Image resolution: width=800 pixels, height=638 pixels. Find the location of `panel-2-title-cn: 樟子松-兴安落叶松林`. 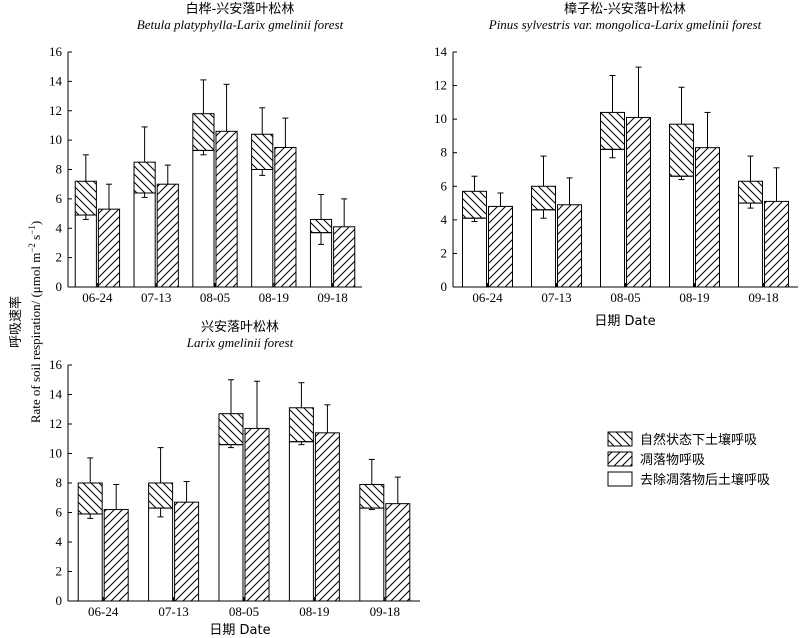

panel-2-title-cn: 樟子松-兴安落叶松林 is located at coordinates (625, 9).